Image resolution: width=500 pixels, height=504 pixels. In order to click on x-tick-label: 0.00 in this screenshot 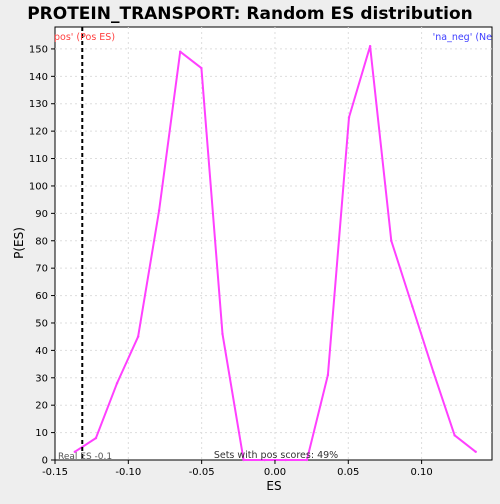, I will do `click(275, 472)`.